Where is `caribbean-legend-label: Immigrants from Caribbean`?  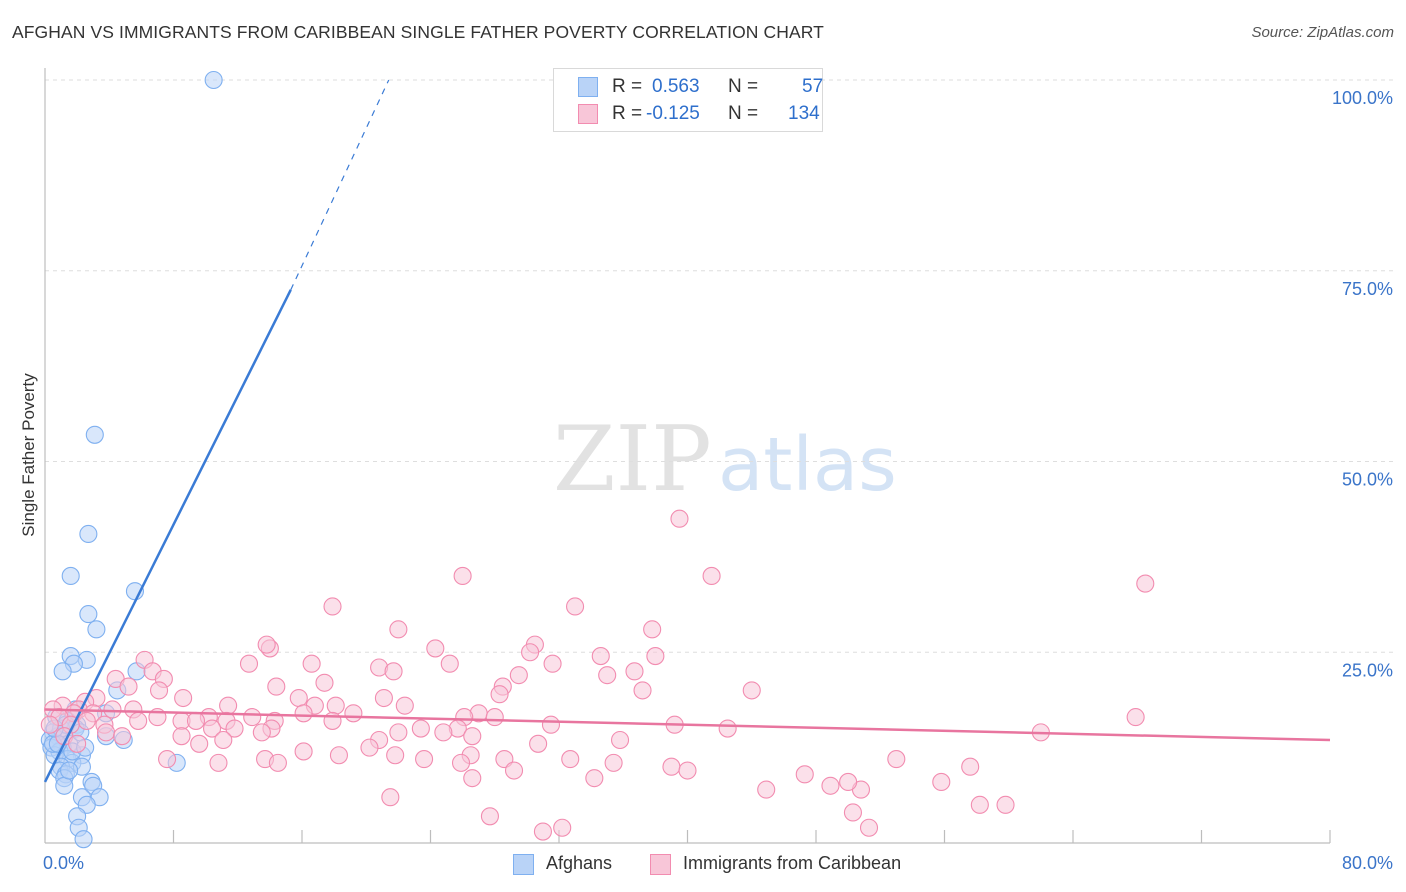 caribbean-legend-label: Immigrants from Caribbean is located at coordinates (792, 863).